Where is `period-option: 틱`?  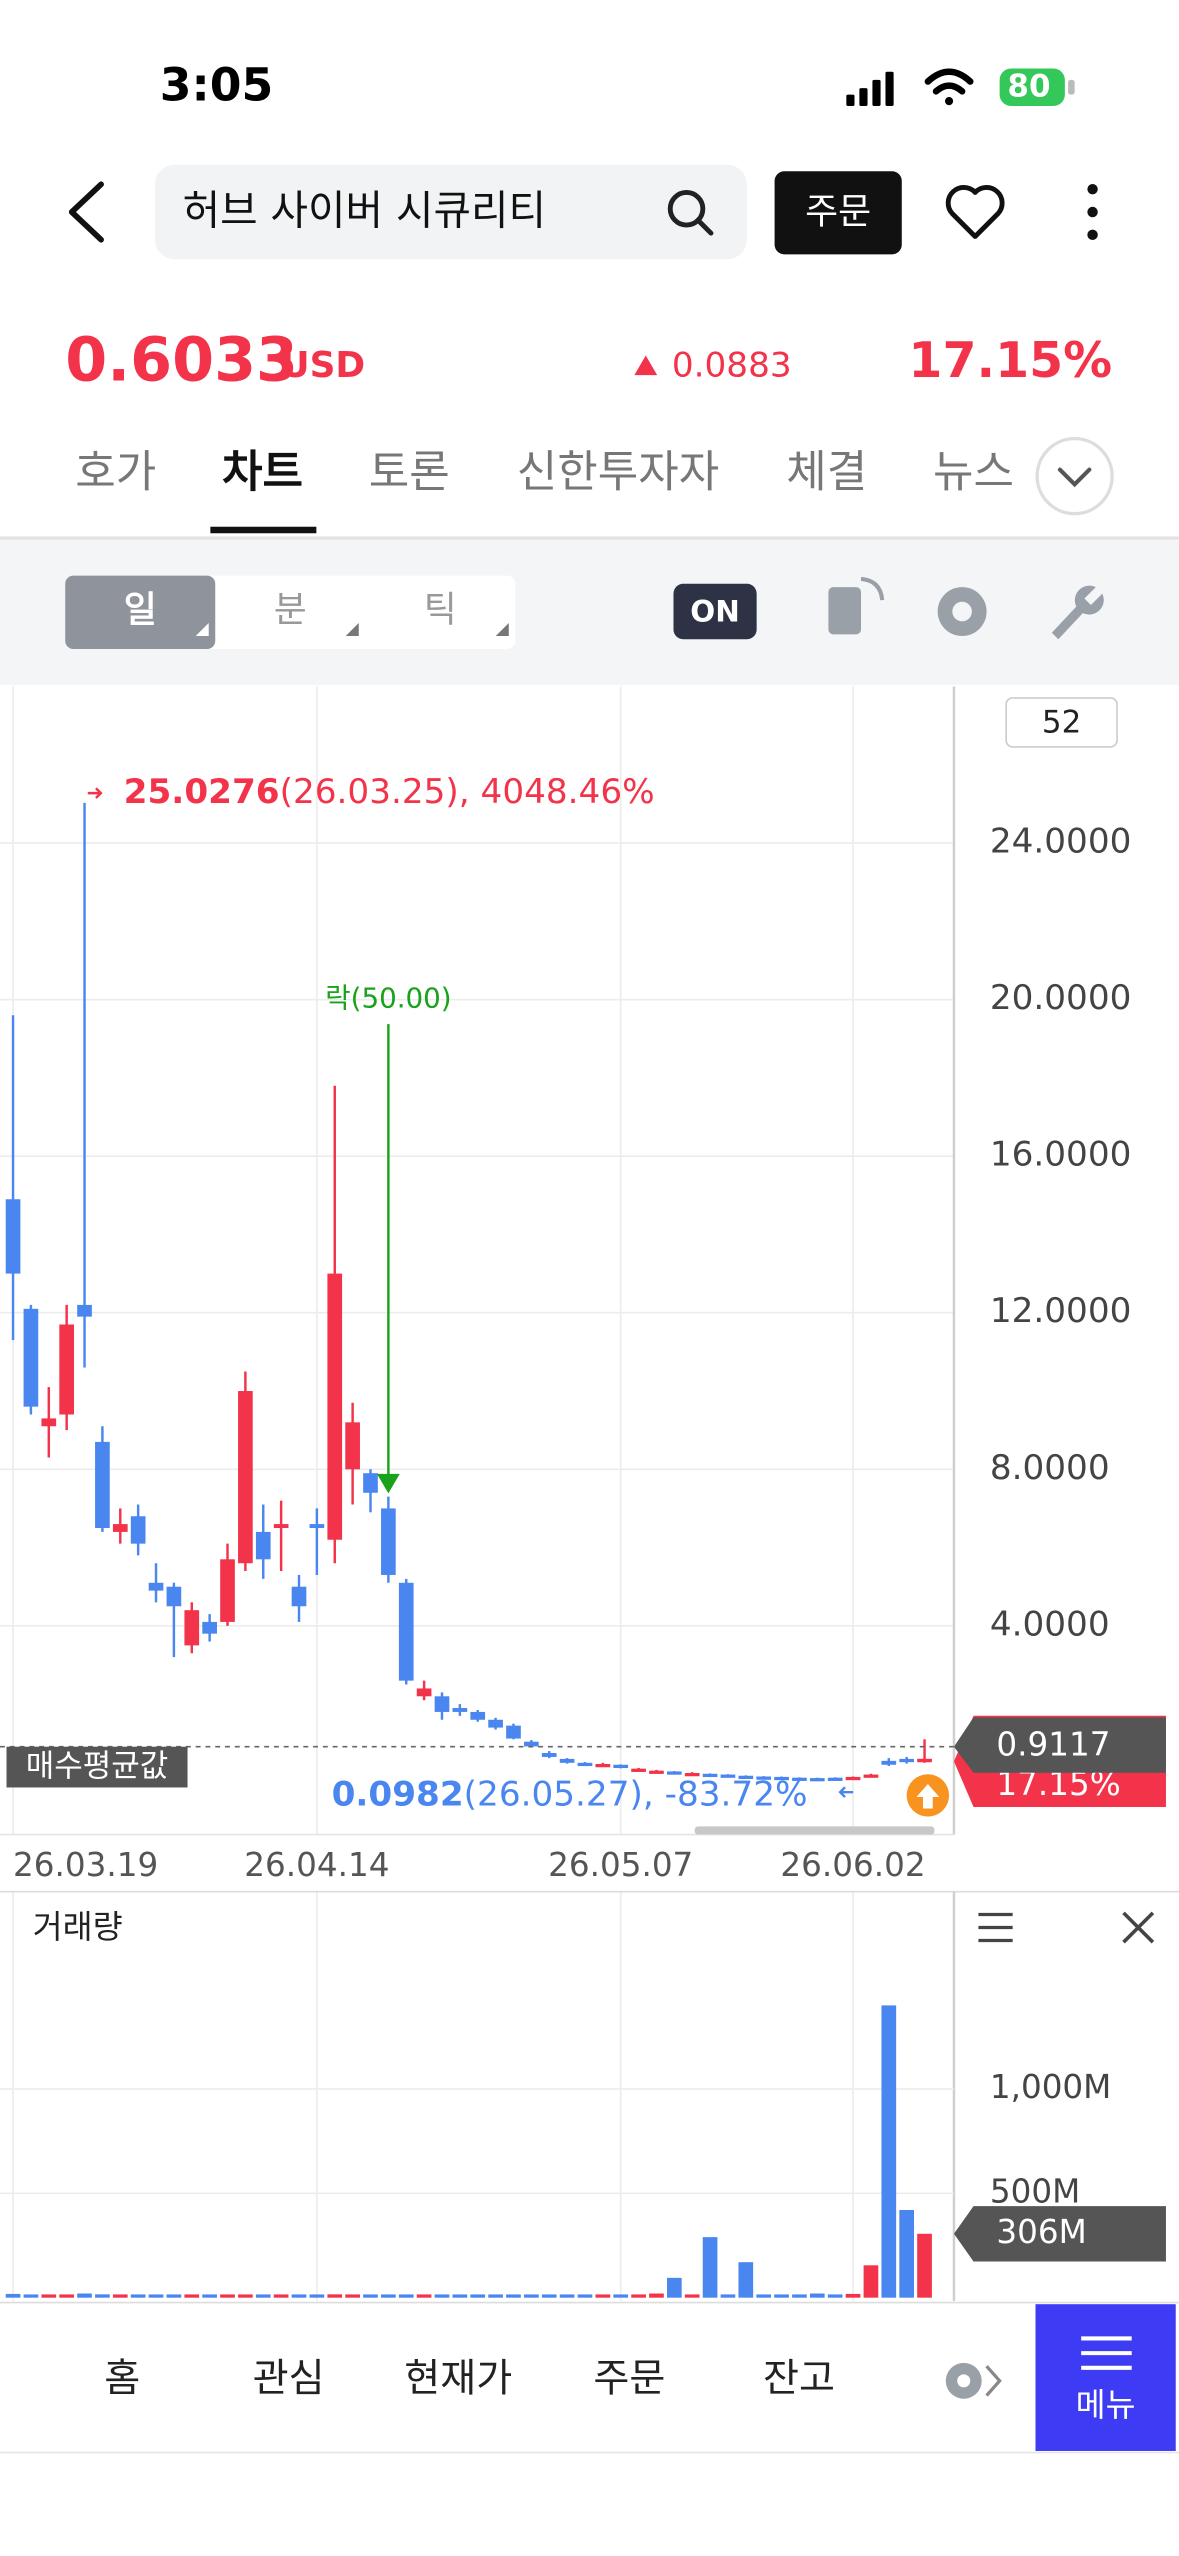 period-option: 틱 is located at coordinates (440, 610).